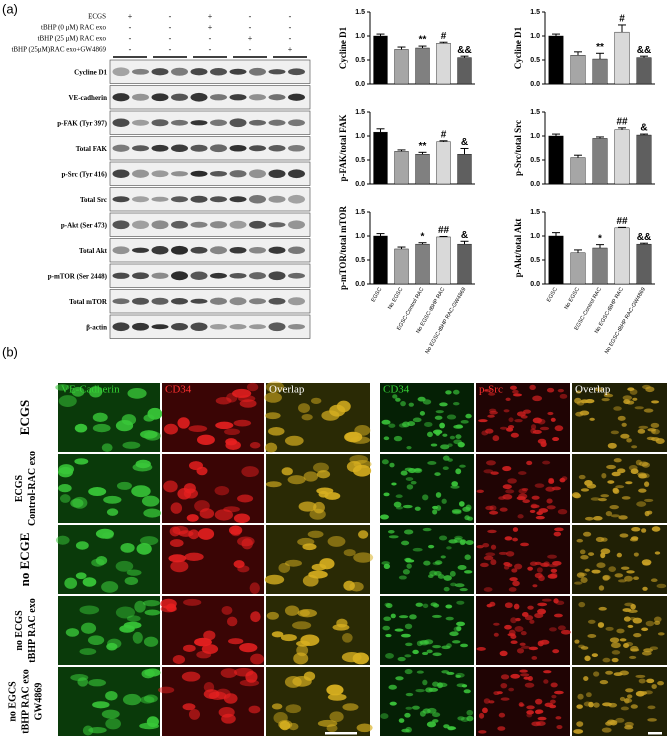  Describe the element at coordinates (360, 84) in the screenshot. I see `y-tick-label: 0.0` at that location.